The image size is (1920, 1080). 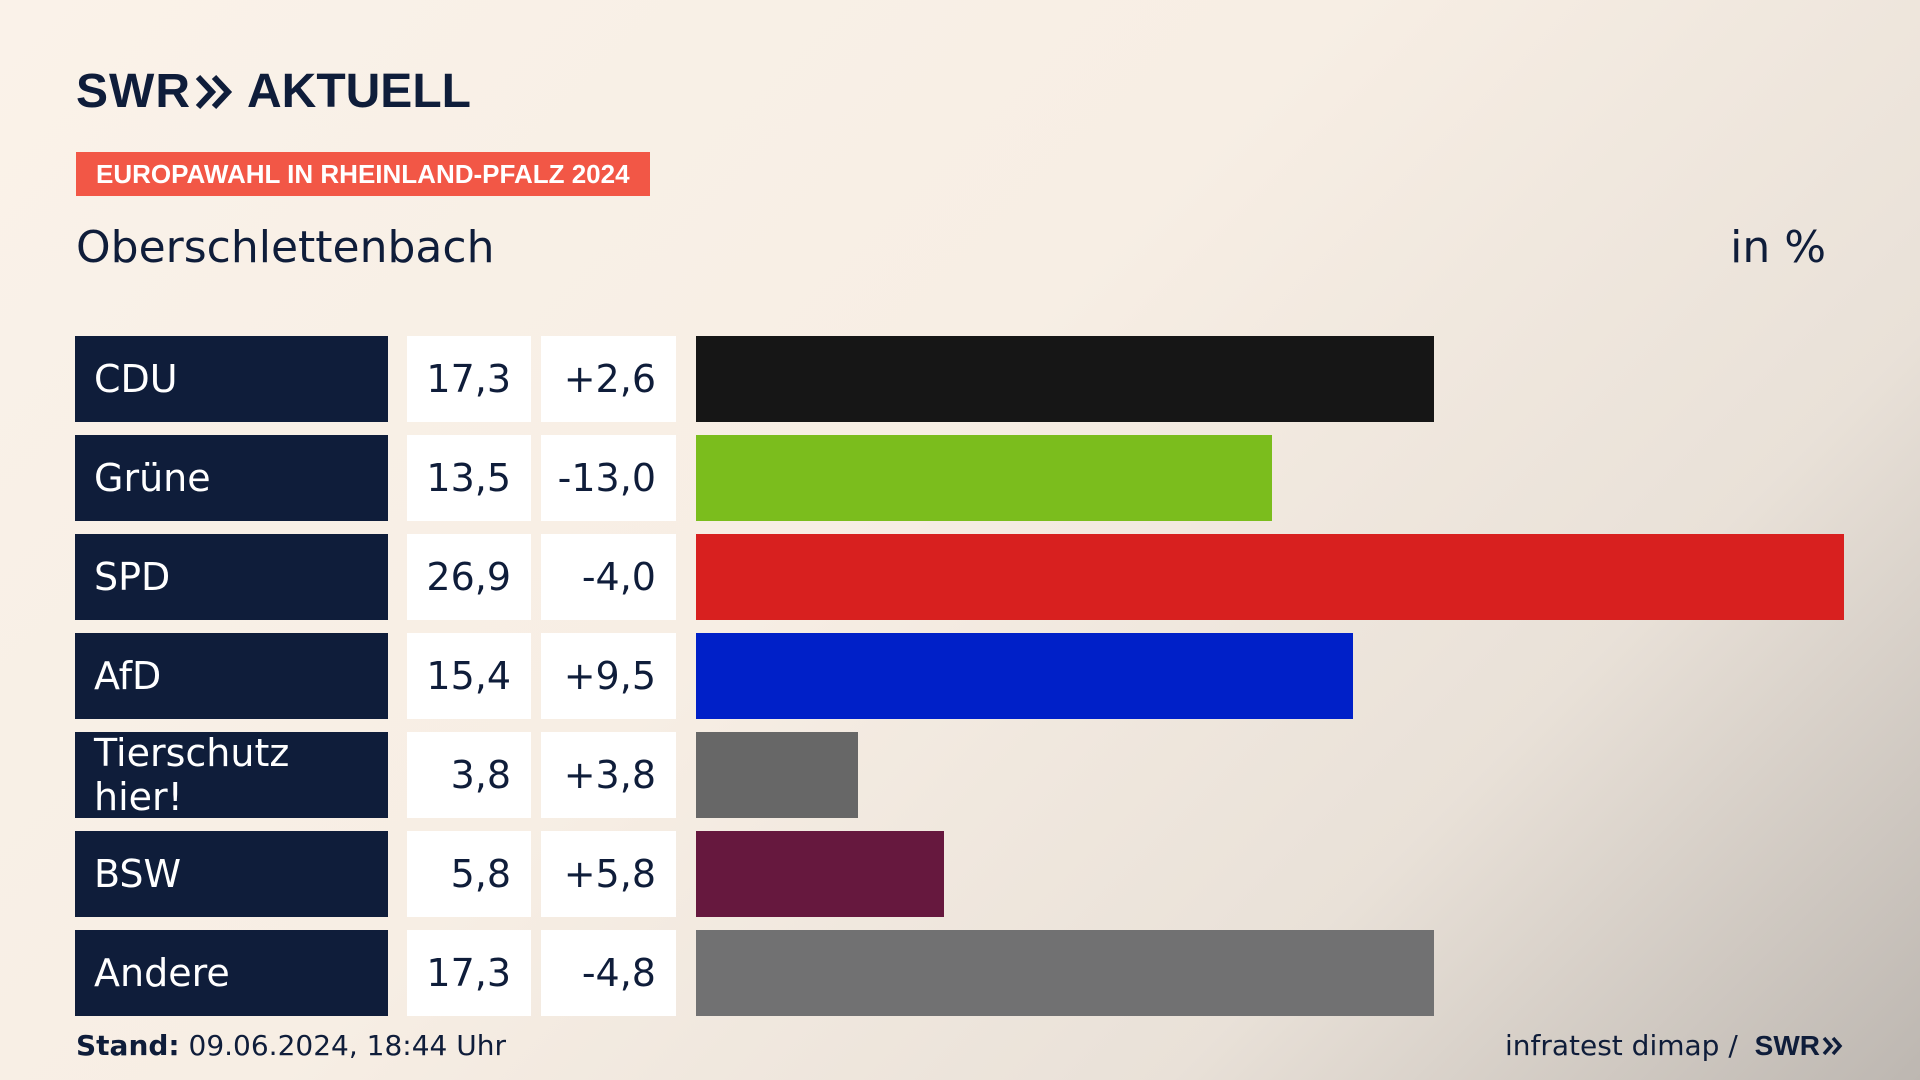 I want to click on party-row: AfD 15,4 +9,5, so click(x=960, y=676).